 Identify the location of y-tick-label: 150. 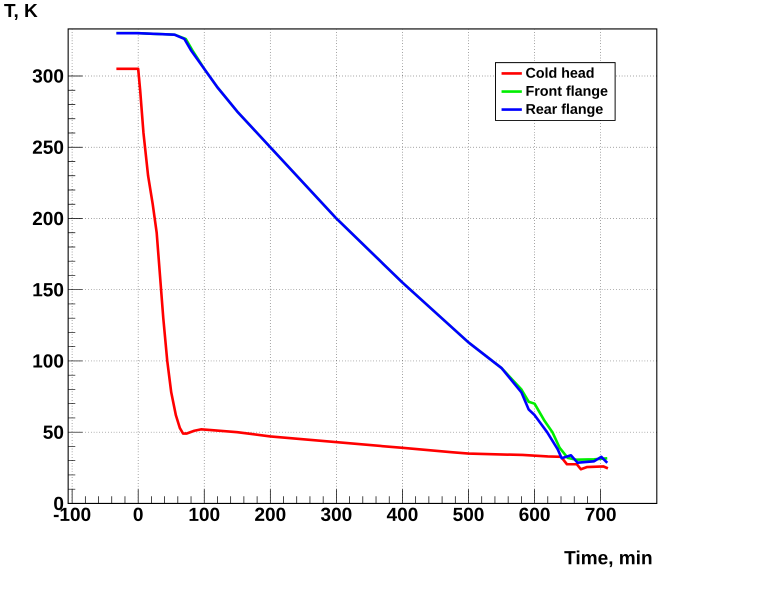
(48, 290).